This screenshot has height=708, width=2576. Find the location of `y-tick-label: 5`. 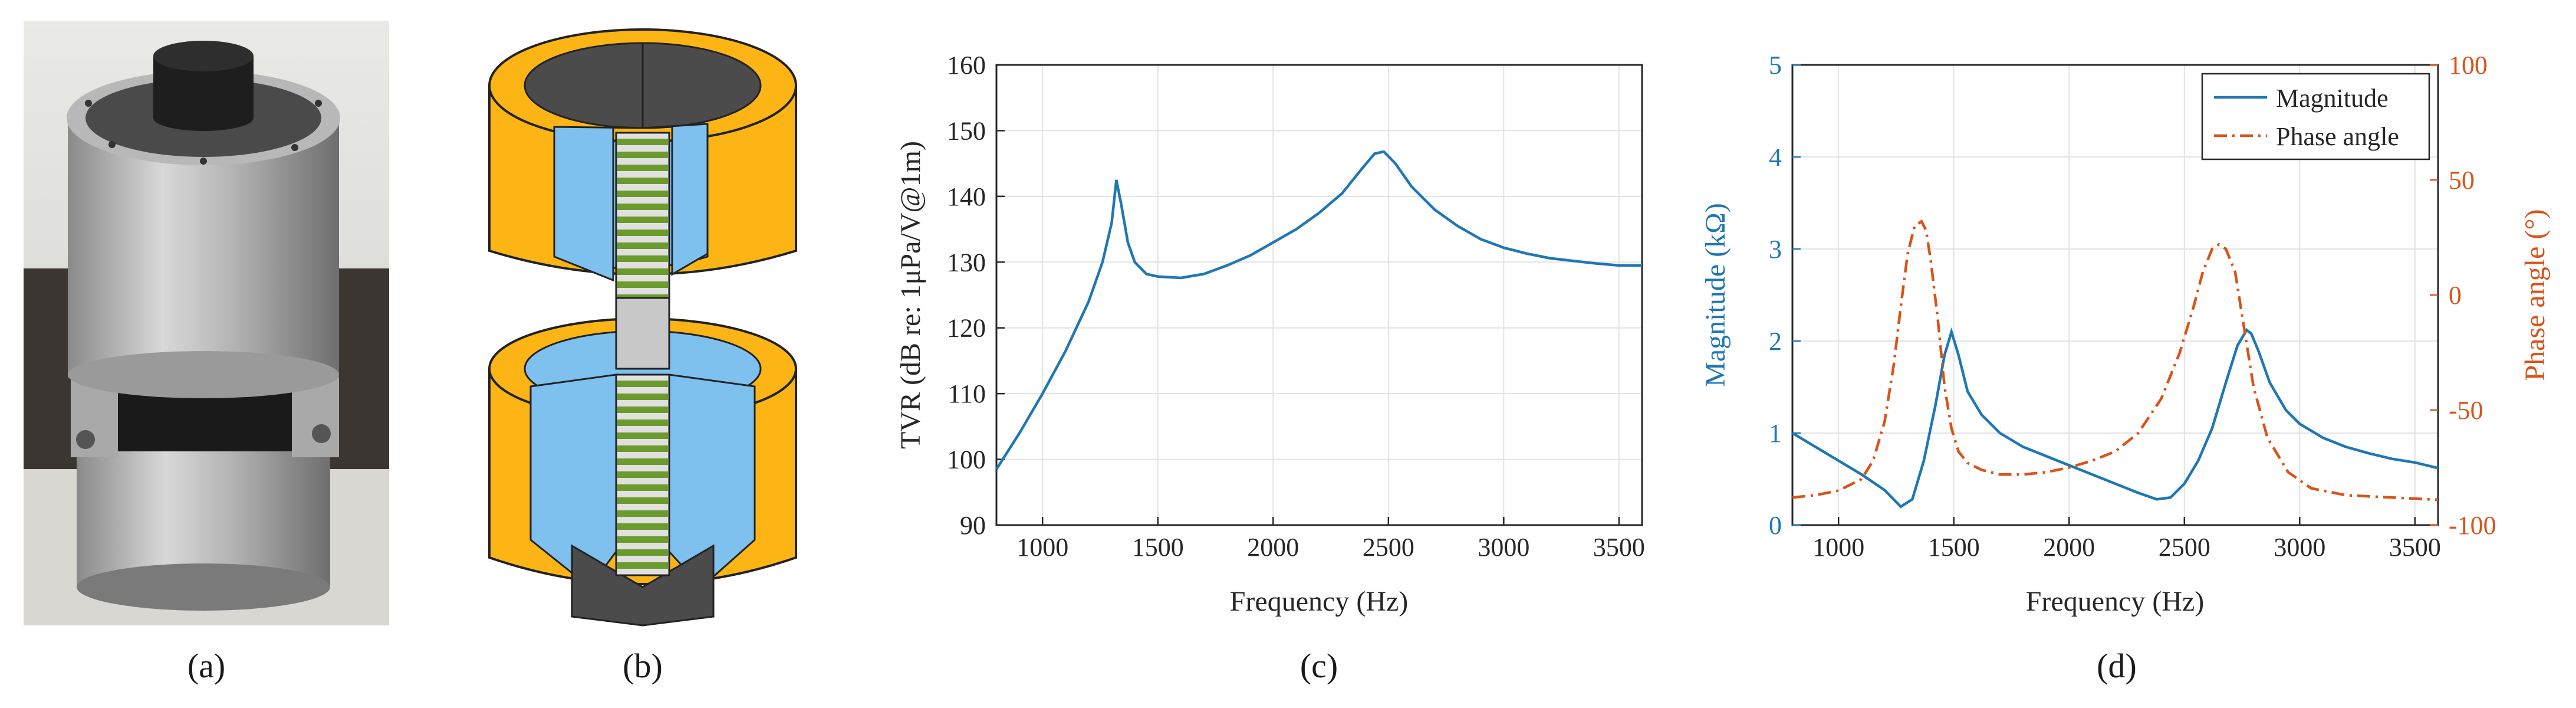

y-tick-label: 5 is located at coordinates (1775, 65).